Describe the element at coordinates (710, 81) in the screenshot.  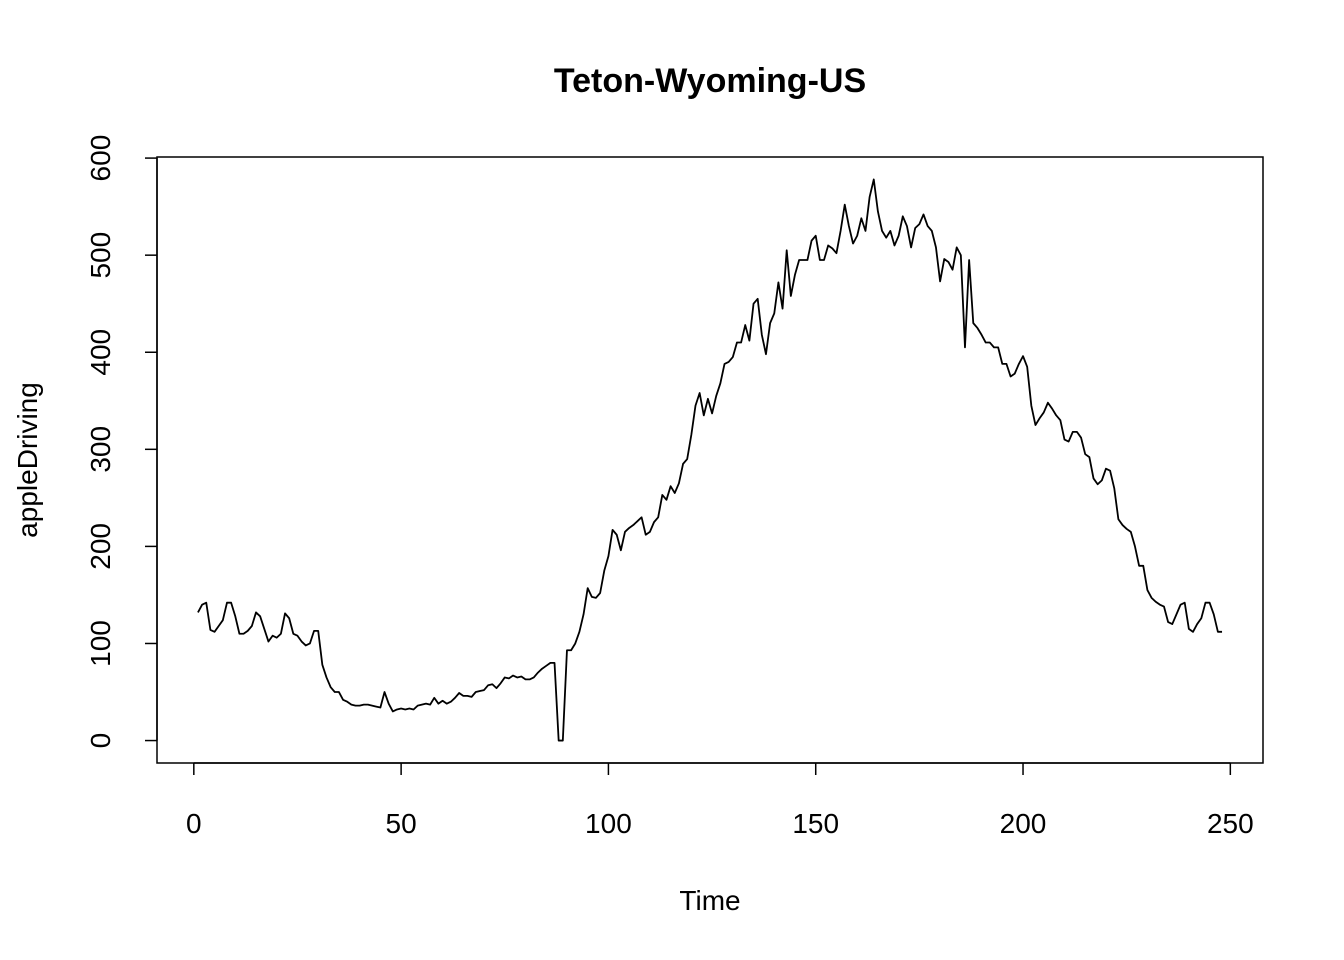
I see `chart-title: Teton-Wyoming-US` at that location.